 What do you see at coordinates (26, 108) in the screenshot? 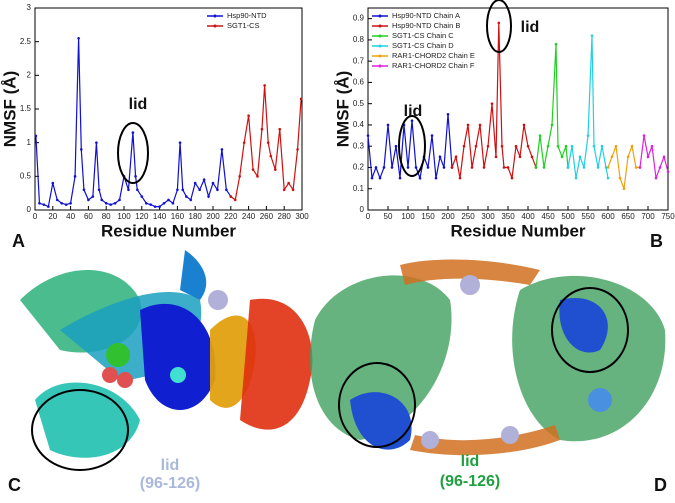
I see `y-tick-label: 1.5` at bounding box center [26, 108].